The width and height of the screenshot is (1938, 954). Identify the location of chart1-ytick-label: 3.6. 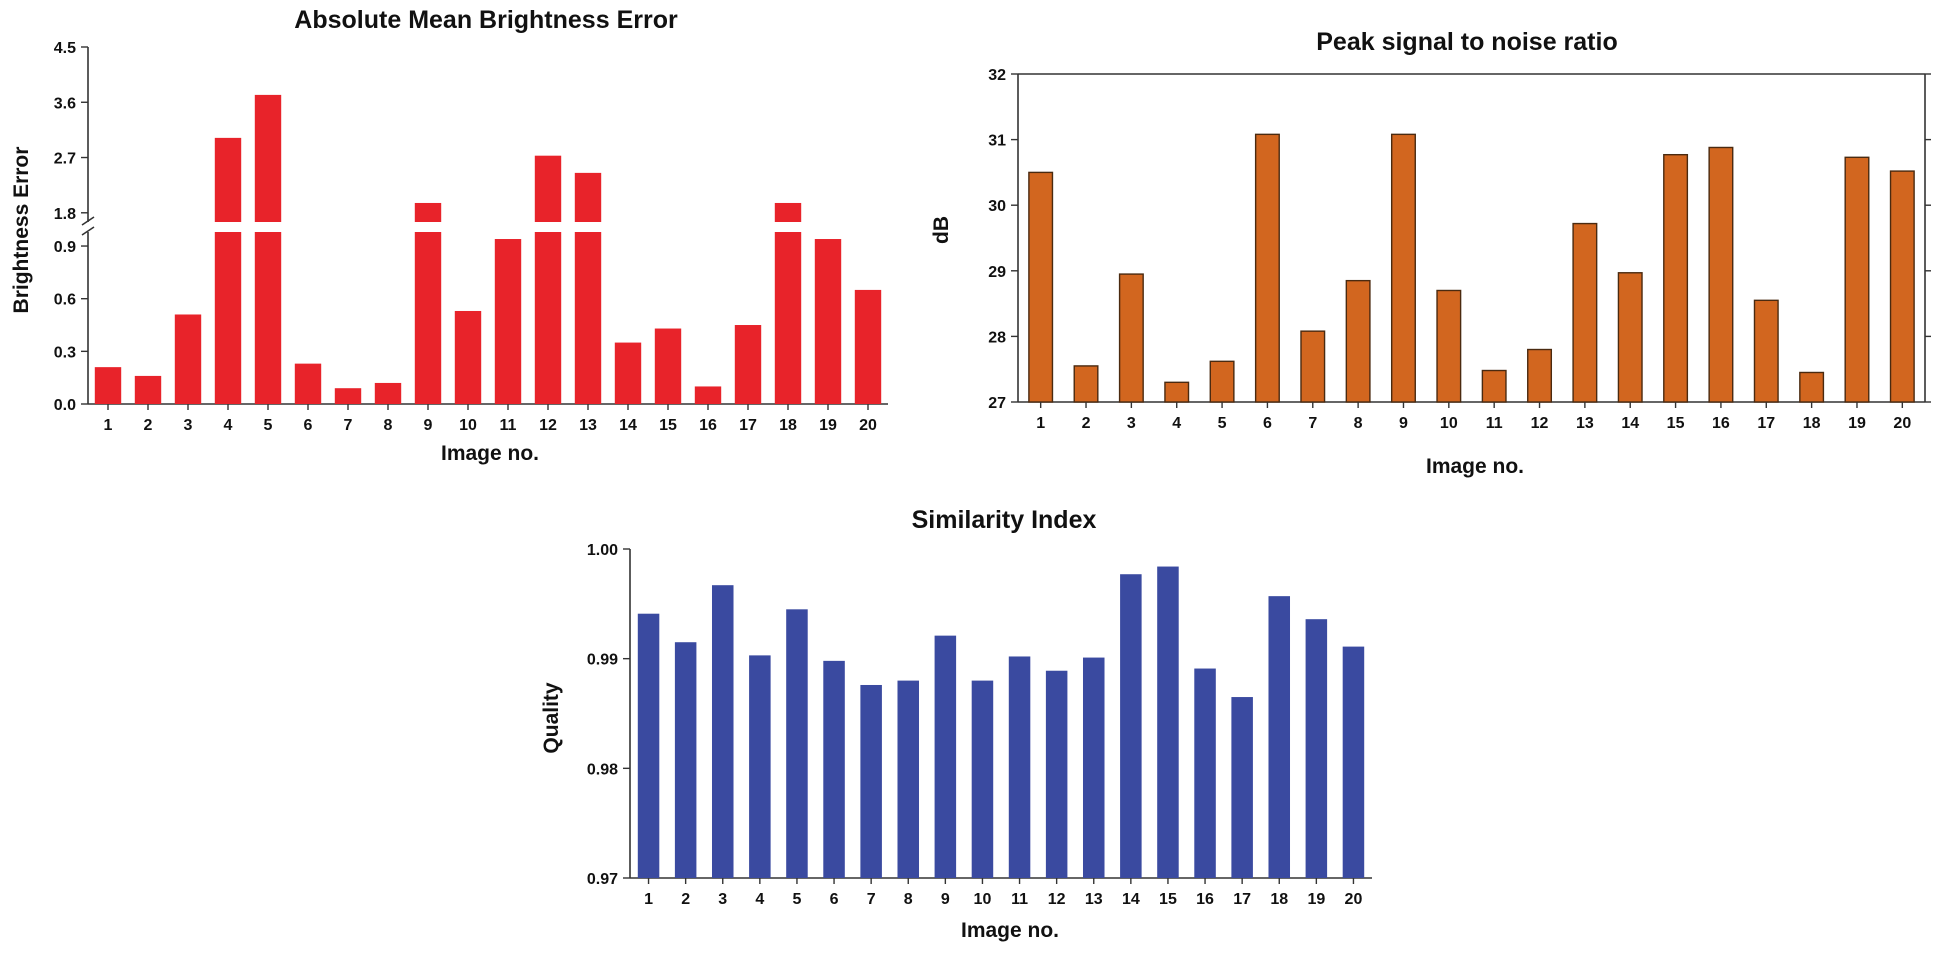
(65, 103).